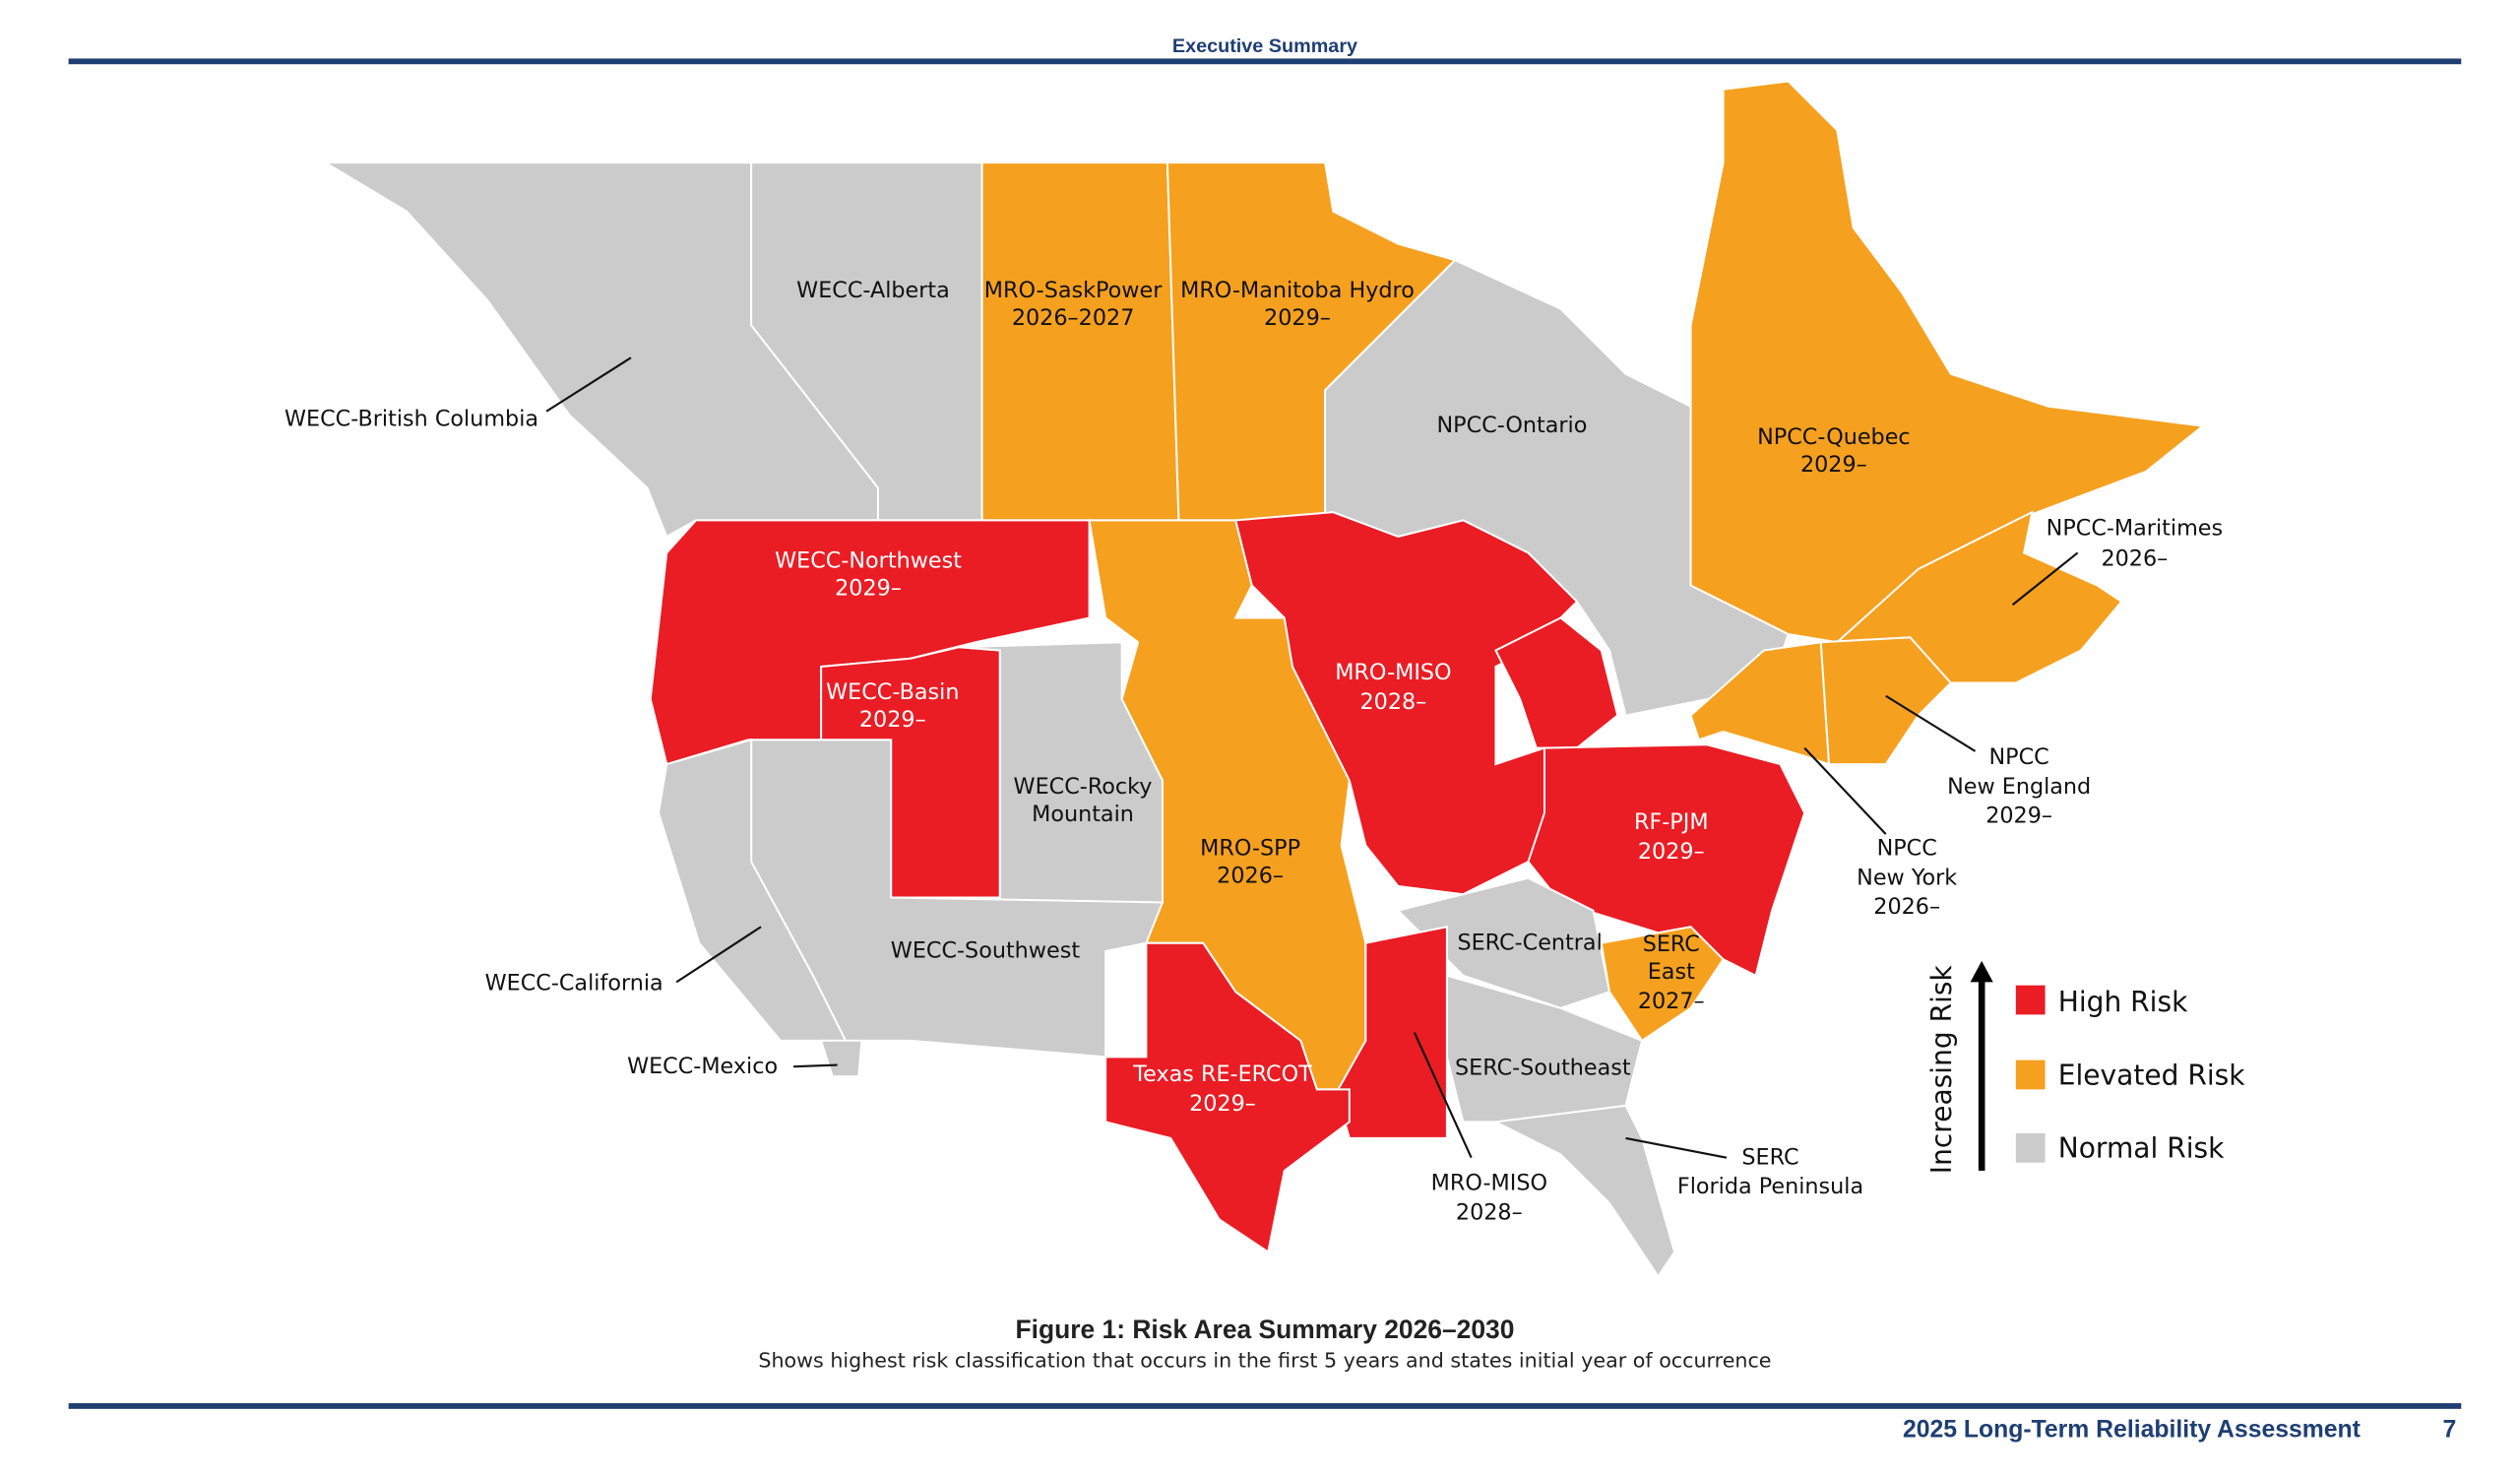 This screenshot has height=1478, width=2520. Describe the element at coordinates (986, 951) in the screenshot. I see `label-southwest: WECC-Southwest` at that location.